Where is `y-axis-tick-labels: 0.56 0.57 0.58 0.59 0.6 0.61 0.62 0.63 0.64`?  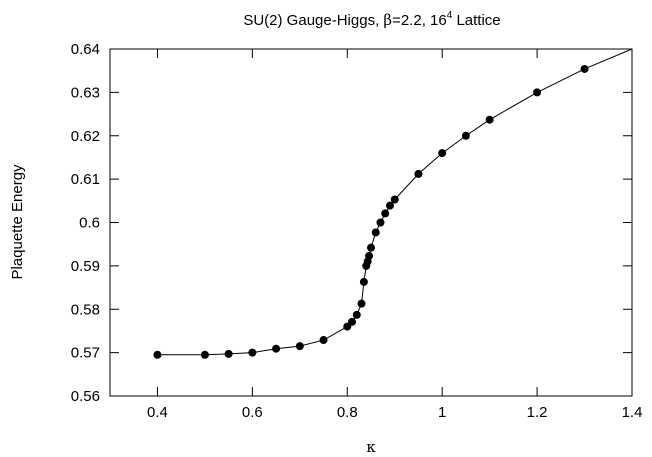 y-axis-tick-labels: 0.56 0.57 0.58 0.59 0.6 0.61 0.62 0.63 0.64 is located at coordinates (85, 223).